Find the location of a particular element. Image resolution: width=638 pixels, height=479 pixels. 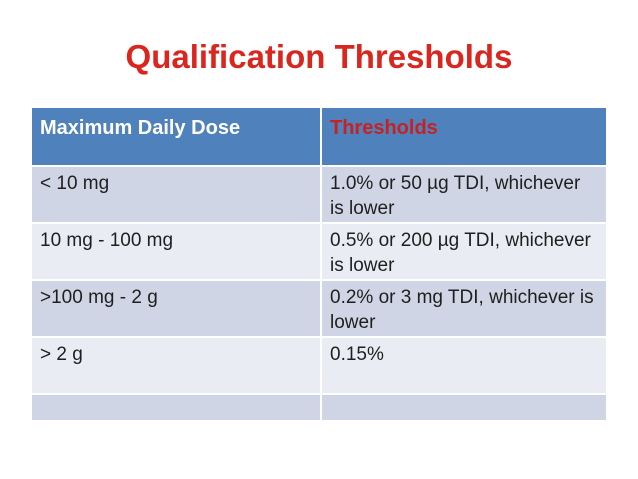

table-header-thresholds: Thresholds is located at coordinates (464, 136).